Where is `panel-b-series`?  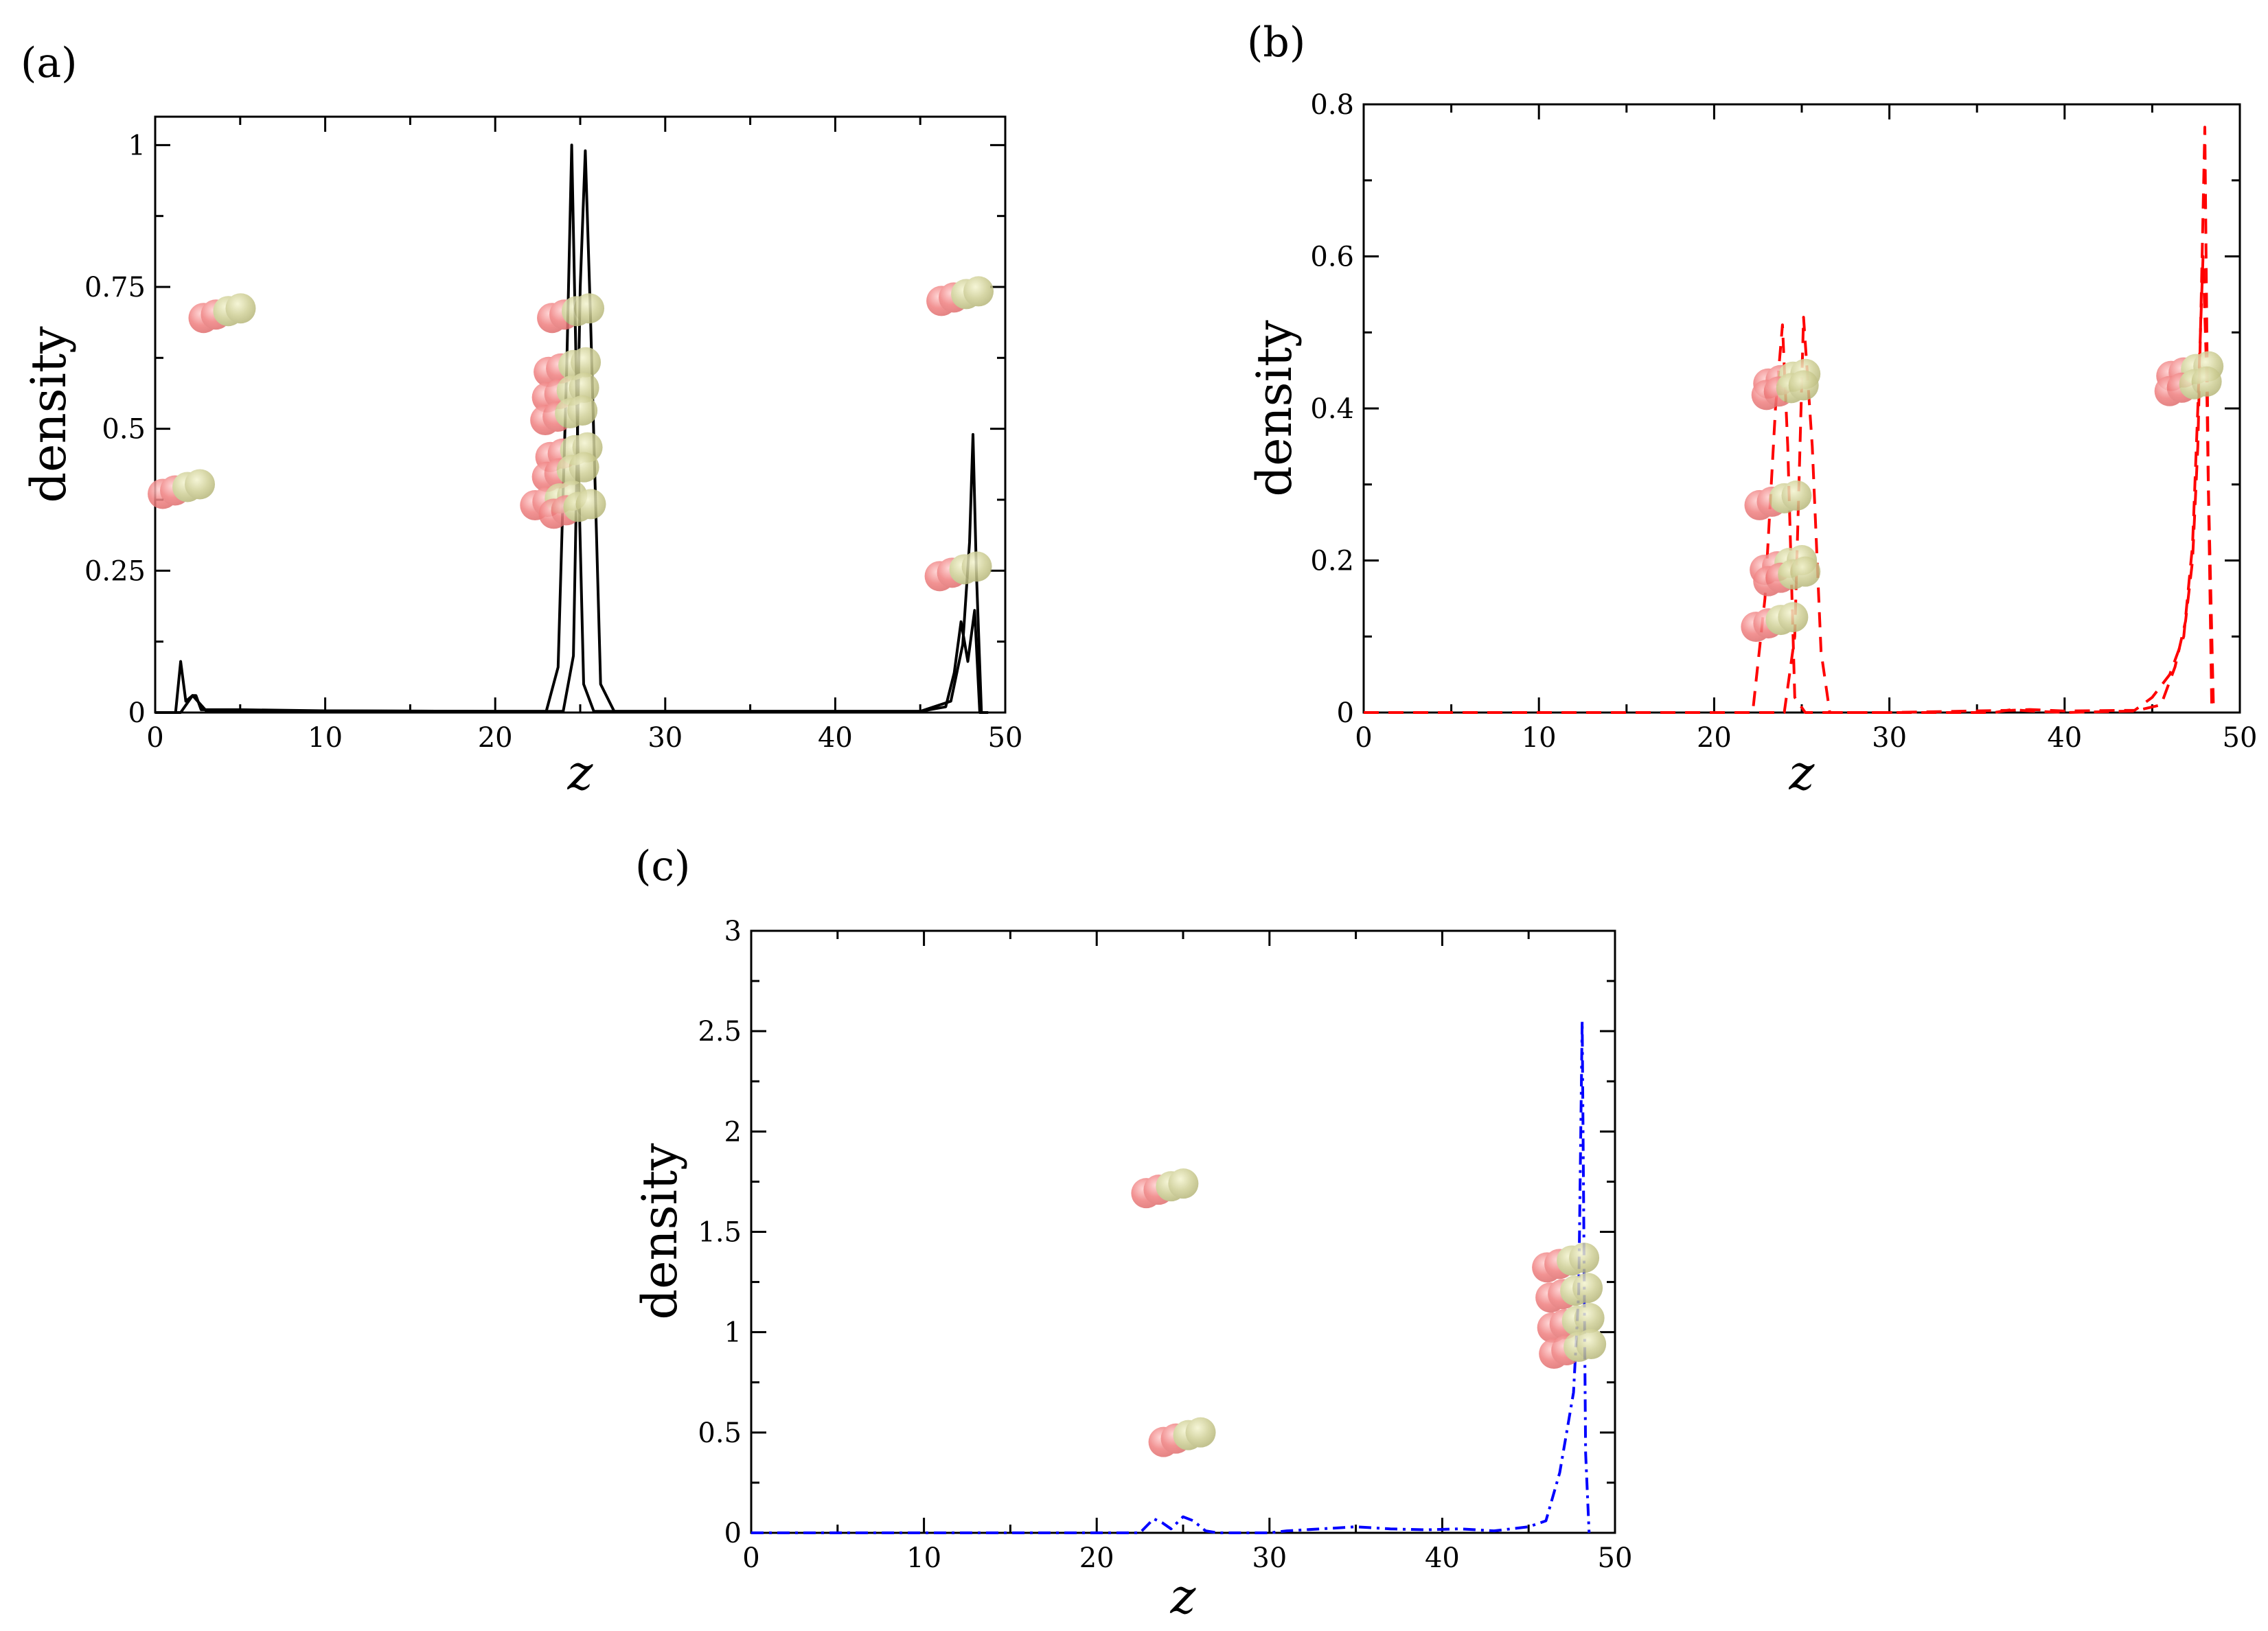 panel-b-series is located at coordinates (1789, 420).